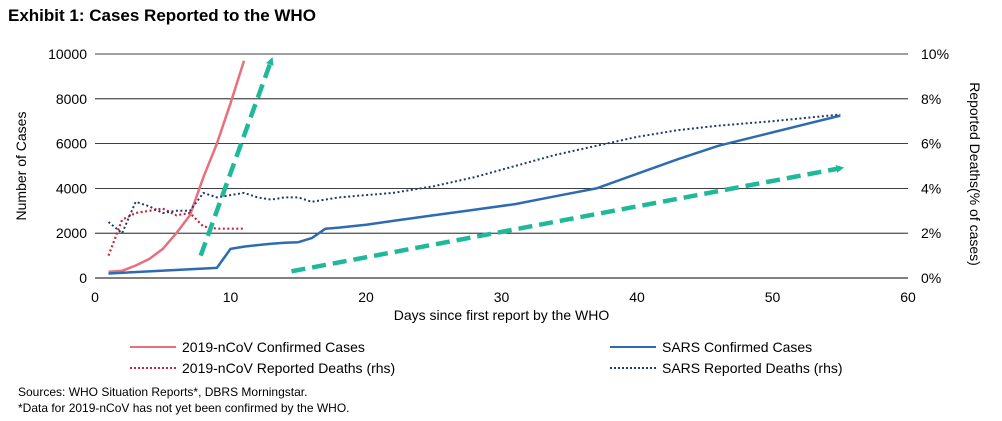 The width and height of the screenshot is (1002, 421). I want to click on y2-tick-label: 4%, so click(931, 188).